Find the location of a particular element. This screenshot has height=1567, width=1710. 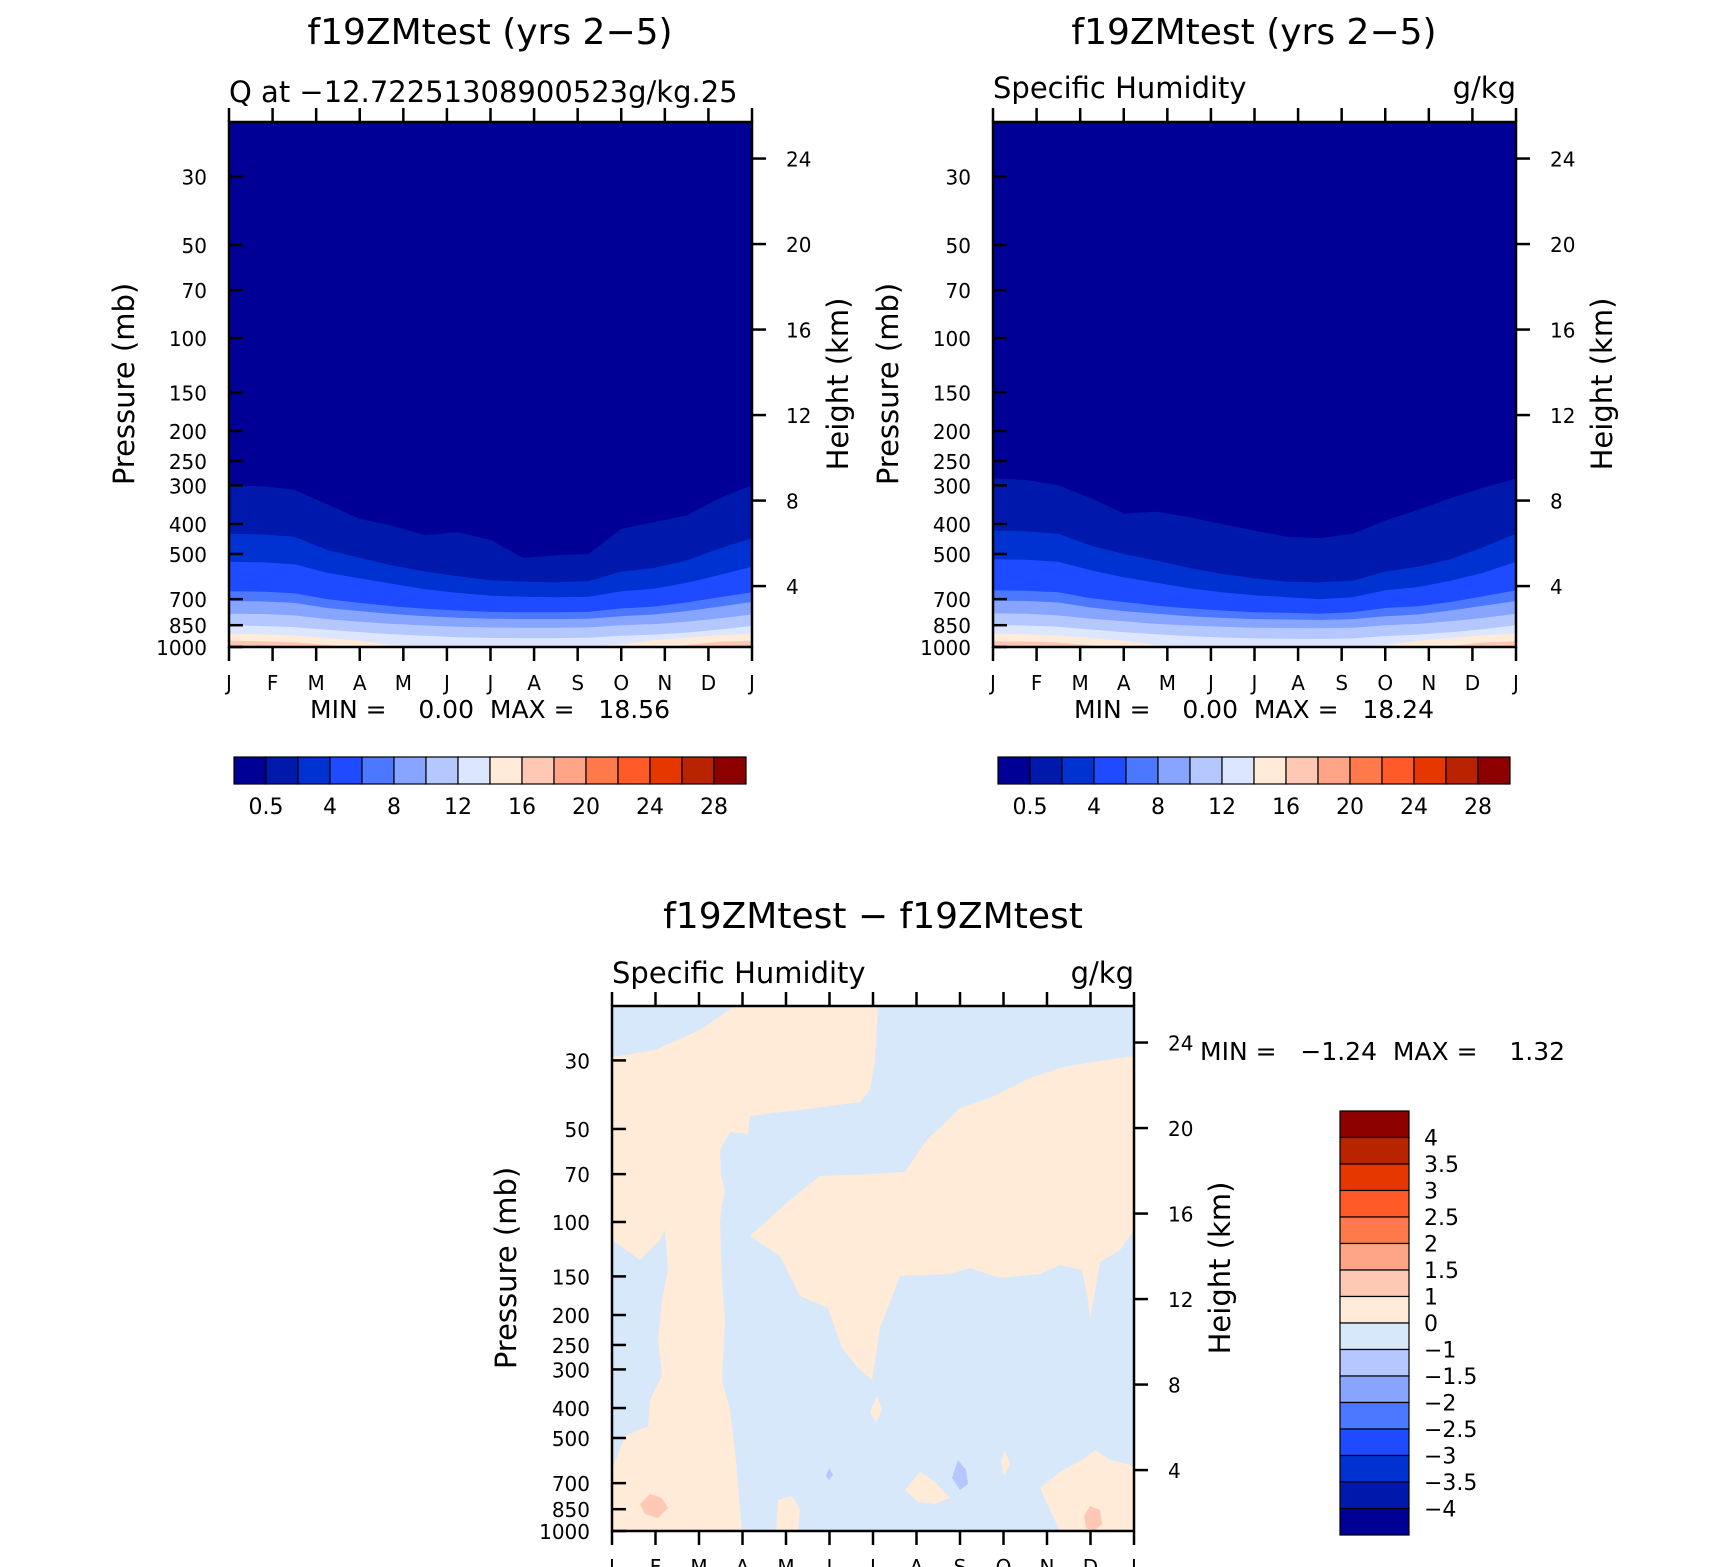

panel-3-ytick-label: 300 is located at coordinates (571, 1370).